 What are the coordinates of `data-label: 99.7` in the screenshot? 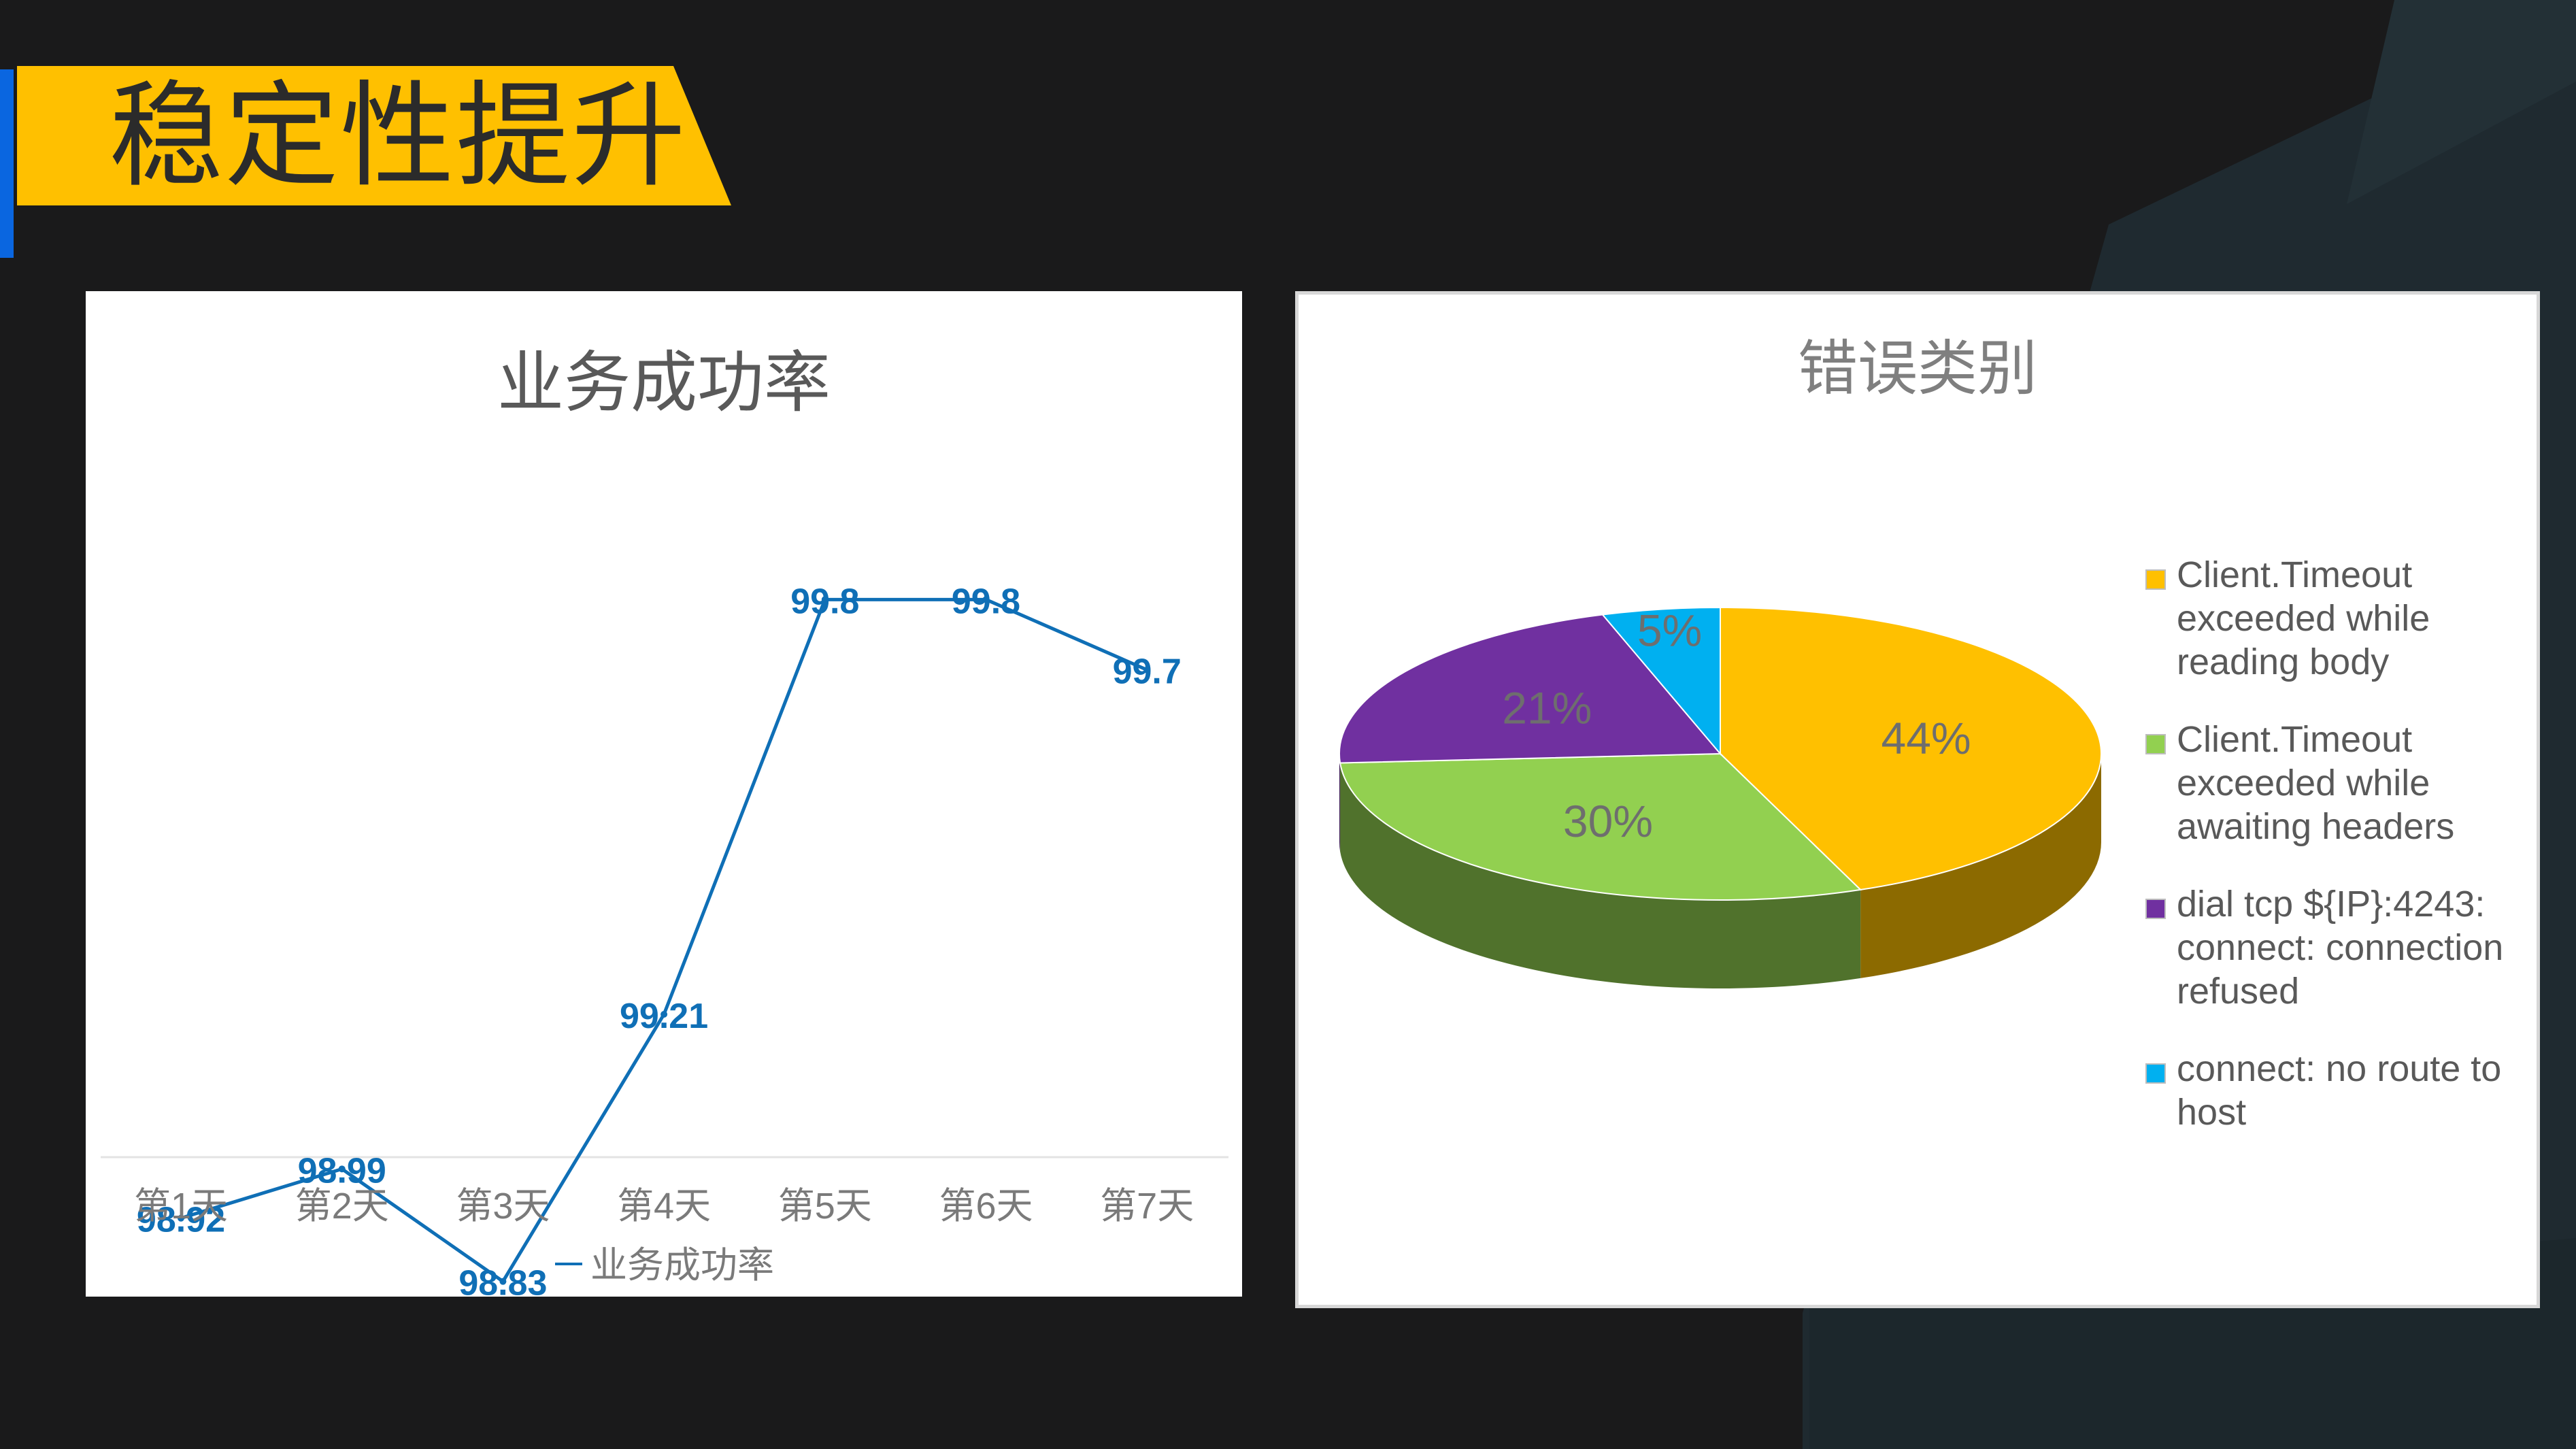 It's located at (1147, 672).